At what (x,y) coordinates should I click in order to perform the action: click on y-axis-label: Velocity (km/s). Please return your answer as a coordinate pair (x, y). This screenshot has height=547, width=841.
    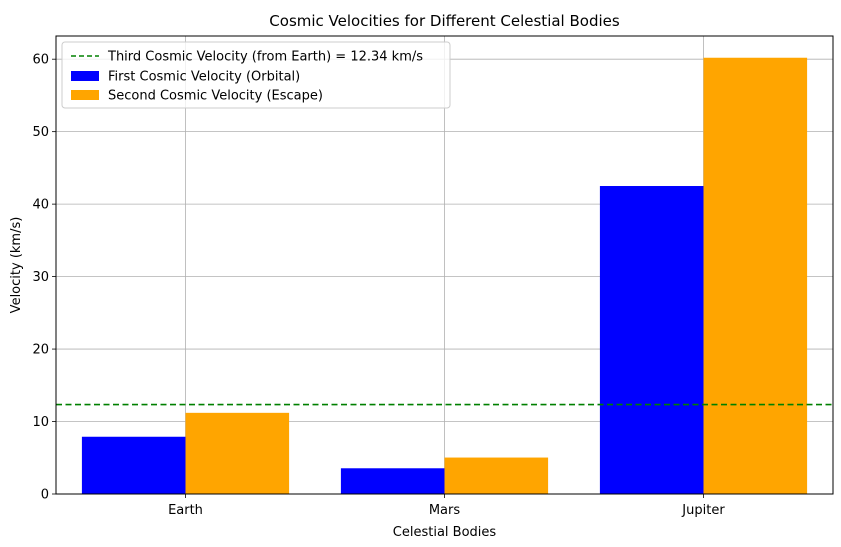
    Looking at the image, I should click on (16, 265).